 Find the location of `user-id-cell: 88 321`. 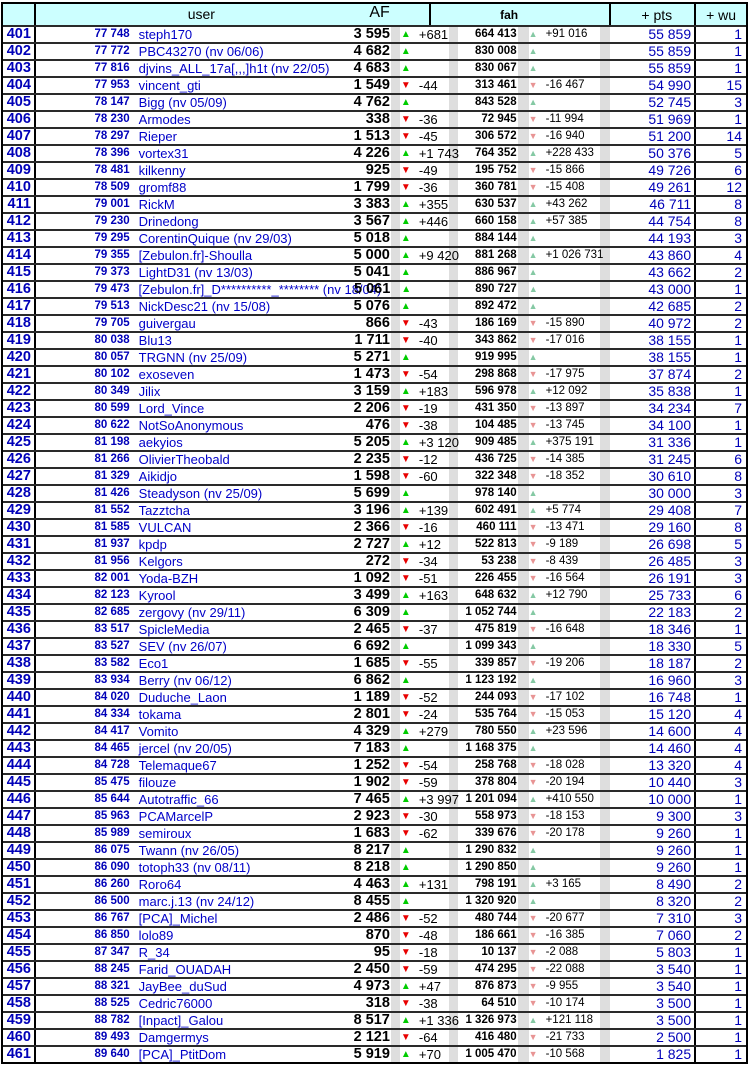

user-id-cell: 88 321 is located at coordinates (112, 986).